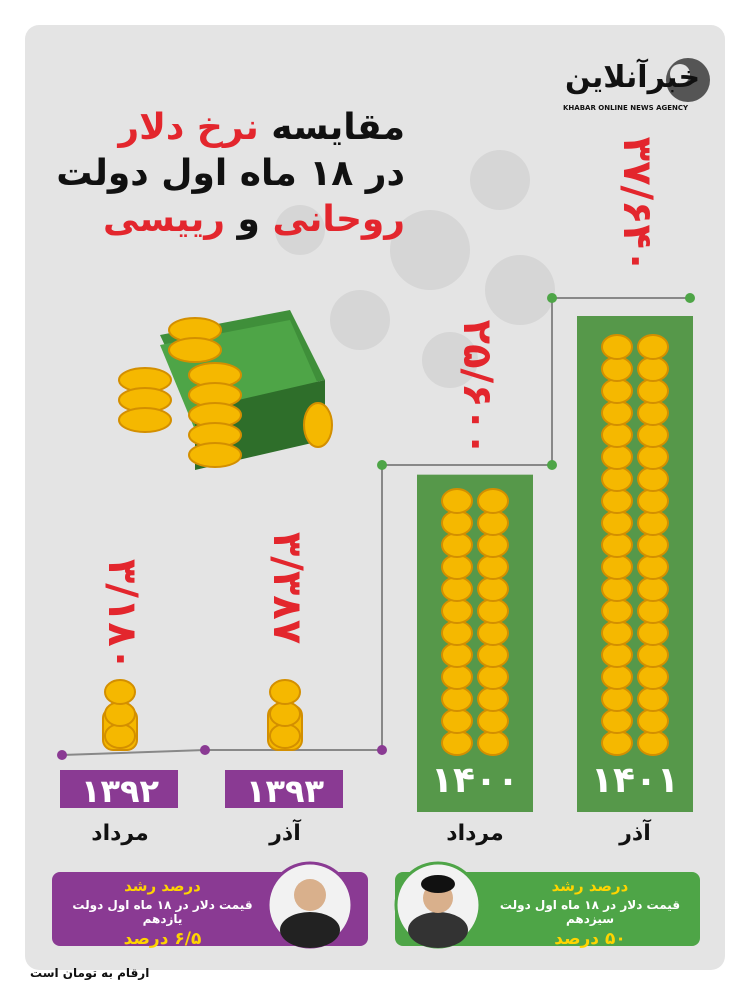 This screenshot has height=1000, width=750. What do you see at coordinates (162, 939) in the screenshot?
I see `growth-value: ۶/۵ درصد` at bounding box center [162, 939].